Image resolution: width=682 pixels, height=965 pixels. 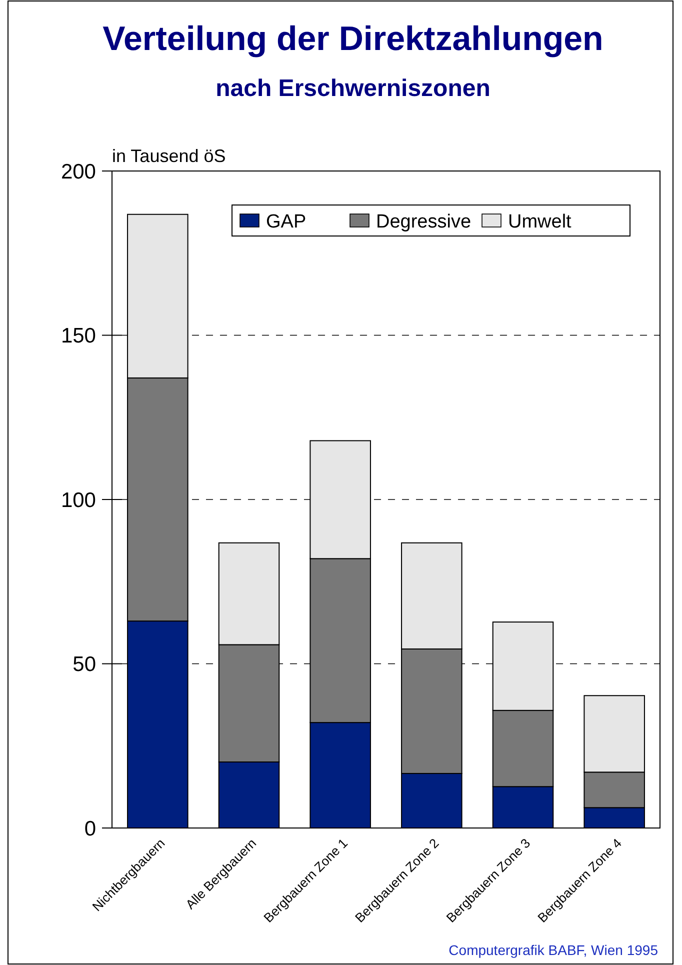 What do you see at coordinates (78, 336) in the screenshot?
I see `y-tick-label: 150` at bounding box center [78, 336].